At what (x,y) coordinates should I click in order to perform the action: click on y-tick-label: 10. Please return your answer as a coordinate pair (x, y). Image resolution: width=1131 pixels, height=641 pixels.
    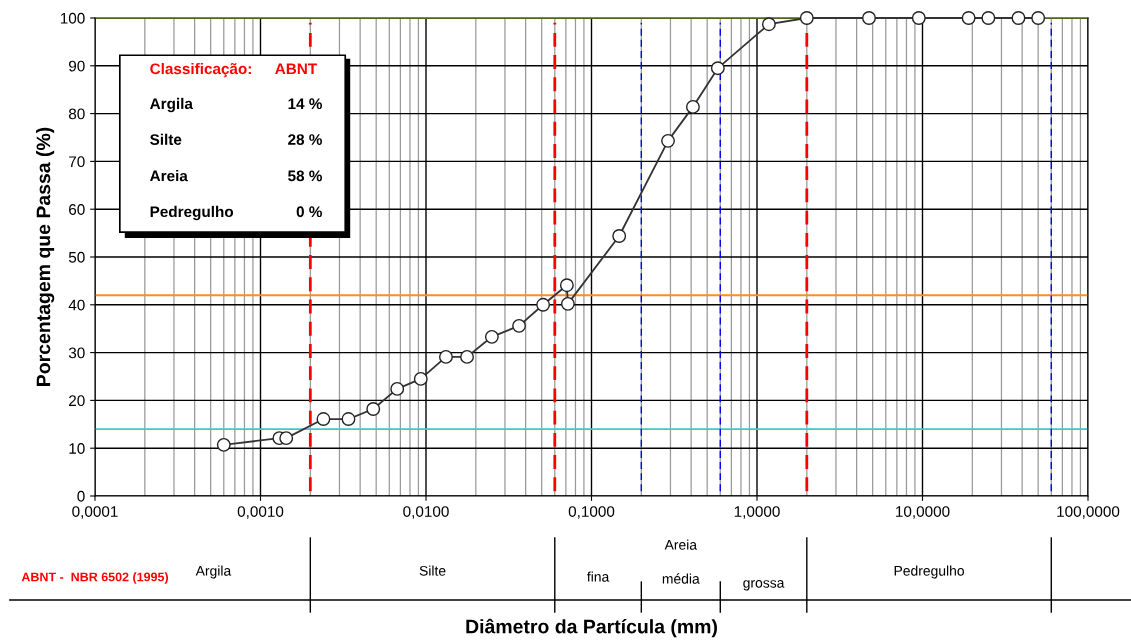
    Looking at the image, I should click on (77, 448).